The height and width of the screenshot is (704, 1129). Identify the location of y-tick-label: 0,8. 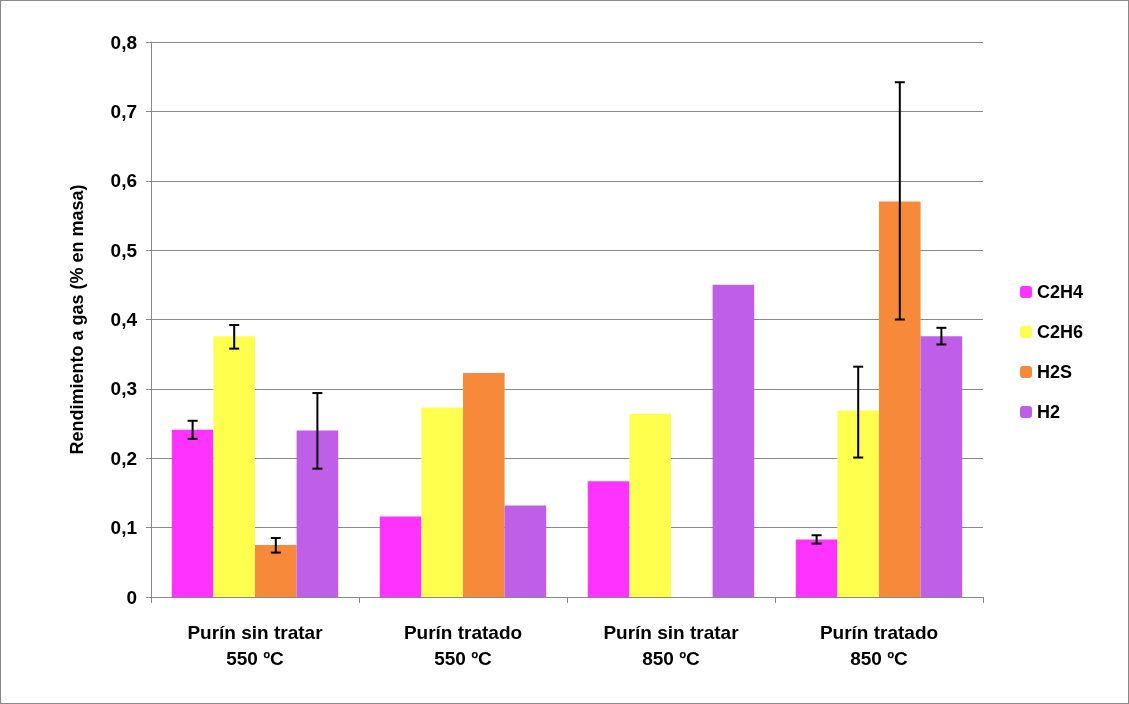
(123, 42).